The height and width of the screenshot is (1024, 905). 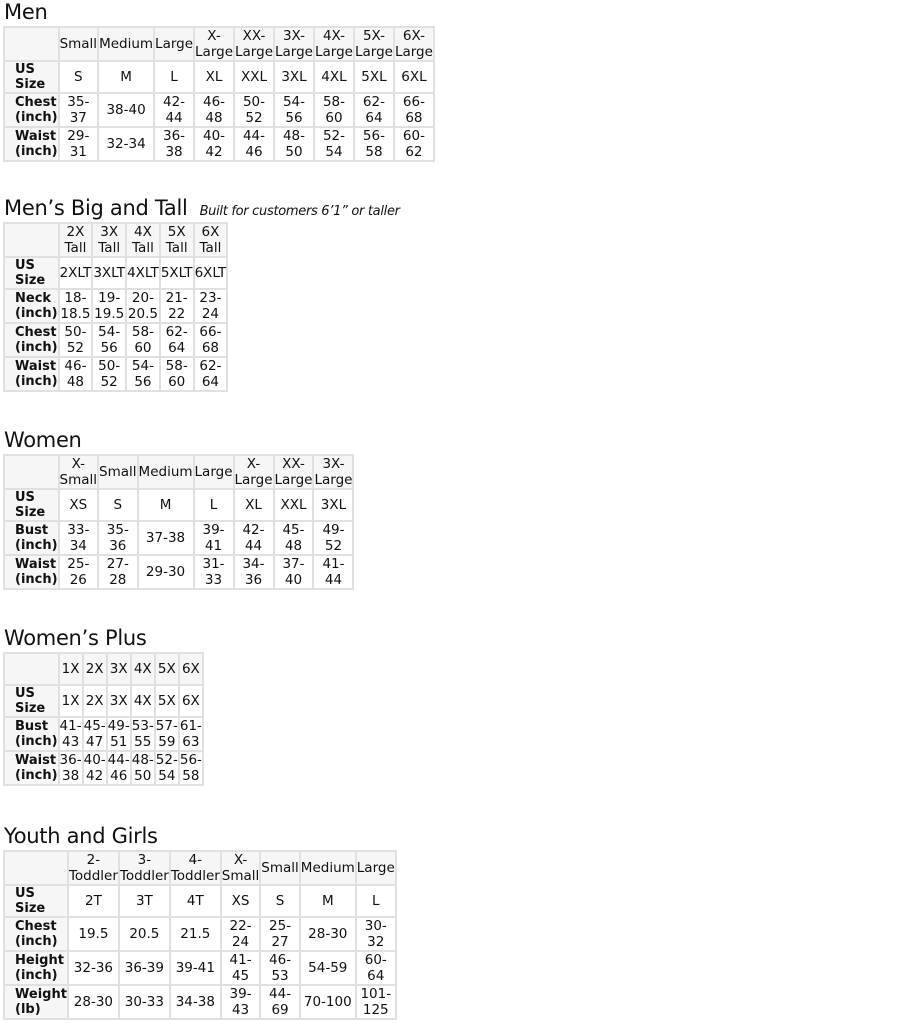 I want to click on column-header: X-Large, so click(x=214, y=44).